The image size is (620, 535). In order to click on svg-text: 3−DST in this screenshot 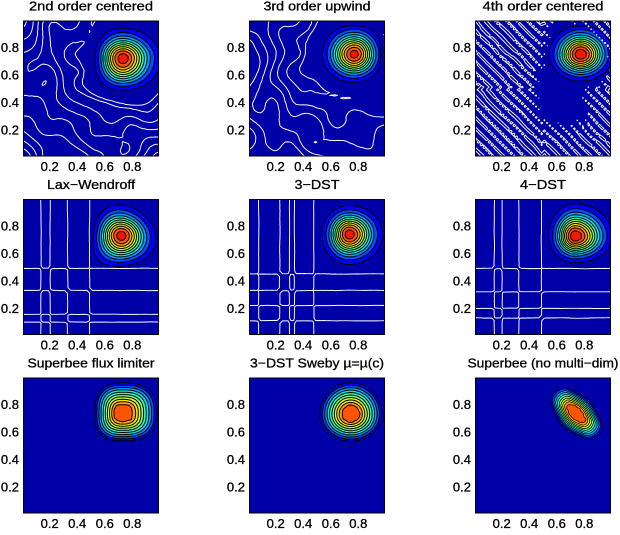, I will do `click(317, 184)`.